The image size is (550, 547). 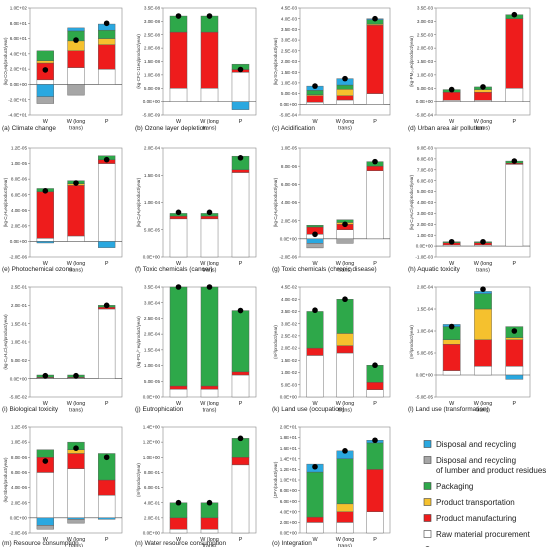 I want to click on y-tick-label: 1.5E-04, so click(x=152, y=175).